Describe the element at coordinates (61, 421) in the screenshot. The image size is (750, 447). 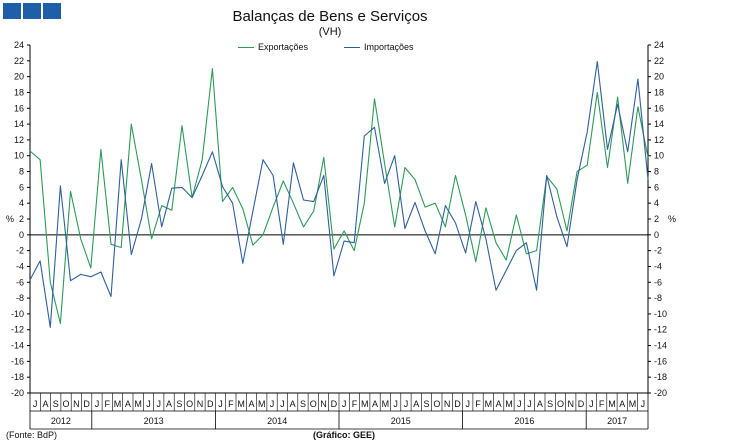
I see `year-label: 2012` at that location.